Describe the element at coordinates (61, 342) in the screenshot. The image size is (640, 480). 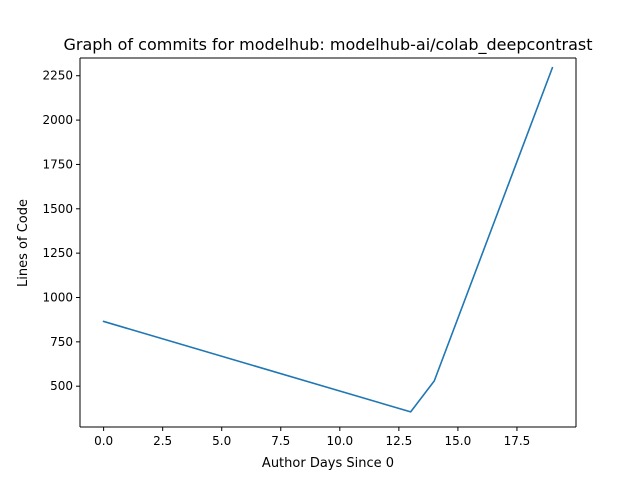
I see `y-tick-label: 750` at that location.